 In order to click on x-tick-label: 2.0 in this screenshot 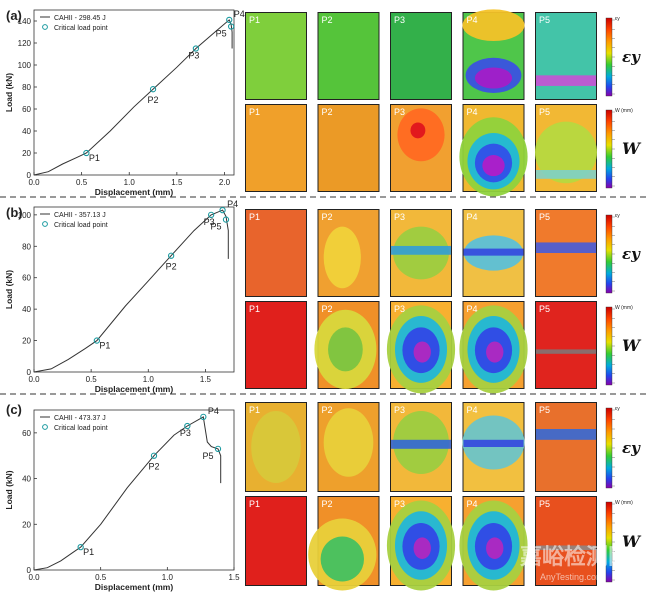, I will do `click(225, 182)`.